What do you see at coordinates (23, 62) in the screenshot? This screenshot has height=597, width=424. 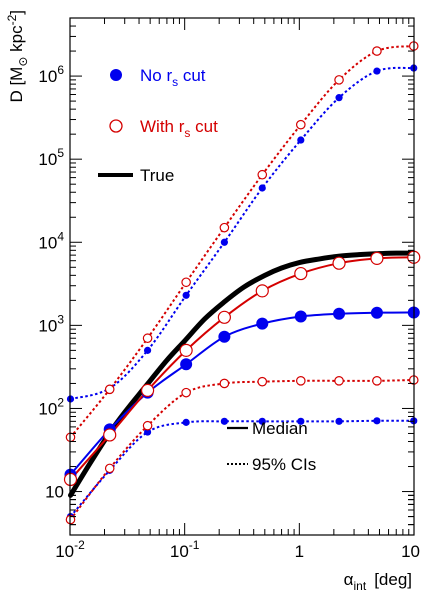 I see `y-axis-title-sub: ⊙` at bounding box center [23, 62].